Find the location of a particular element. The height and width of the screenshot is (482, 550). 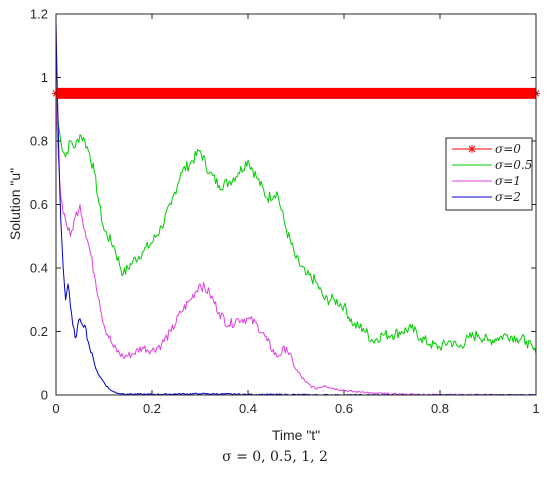

legend-marker is located at coordinates (472, 149).